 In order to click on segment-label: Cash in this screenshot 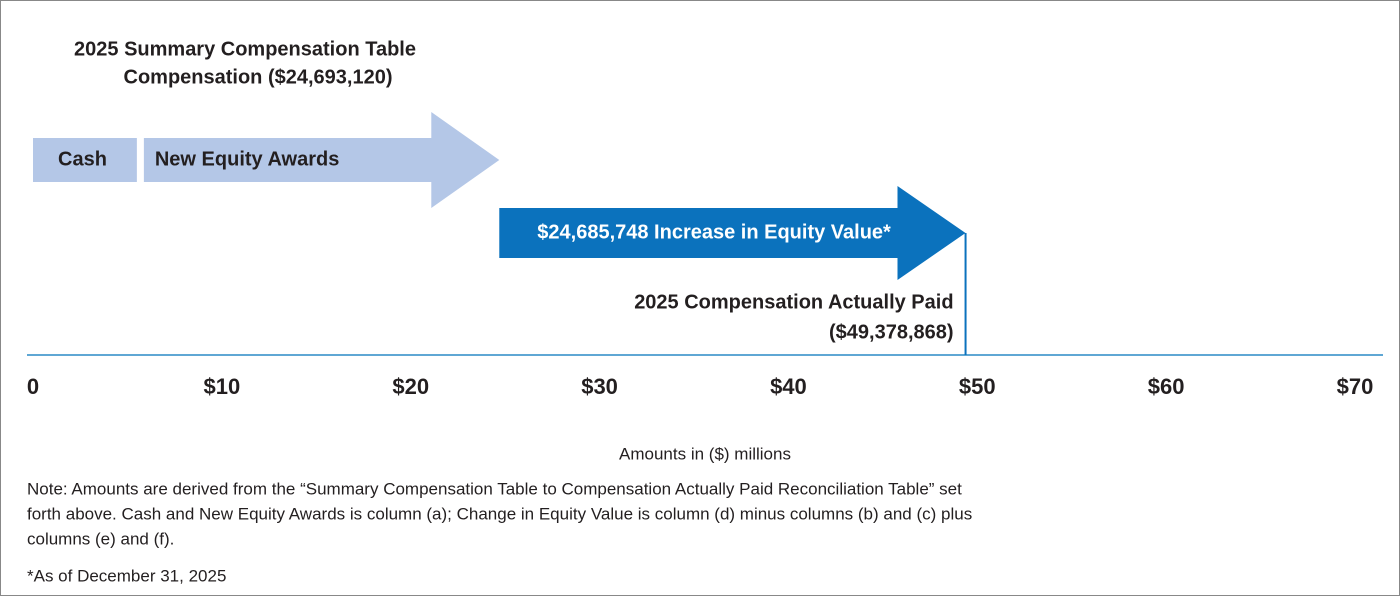, I will do `click(82, 159)`.